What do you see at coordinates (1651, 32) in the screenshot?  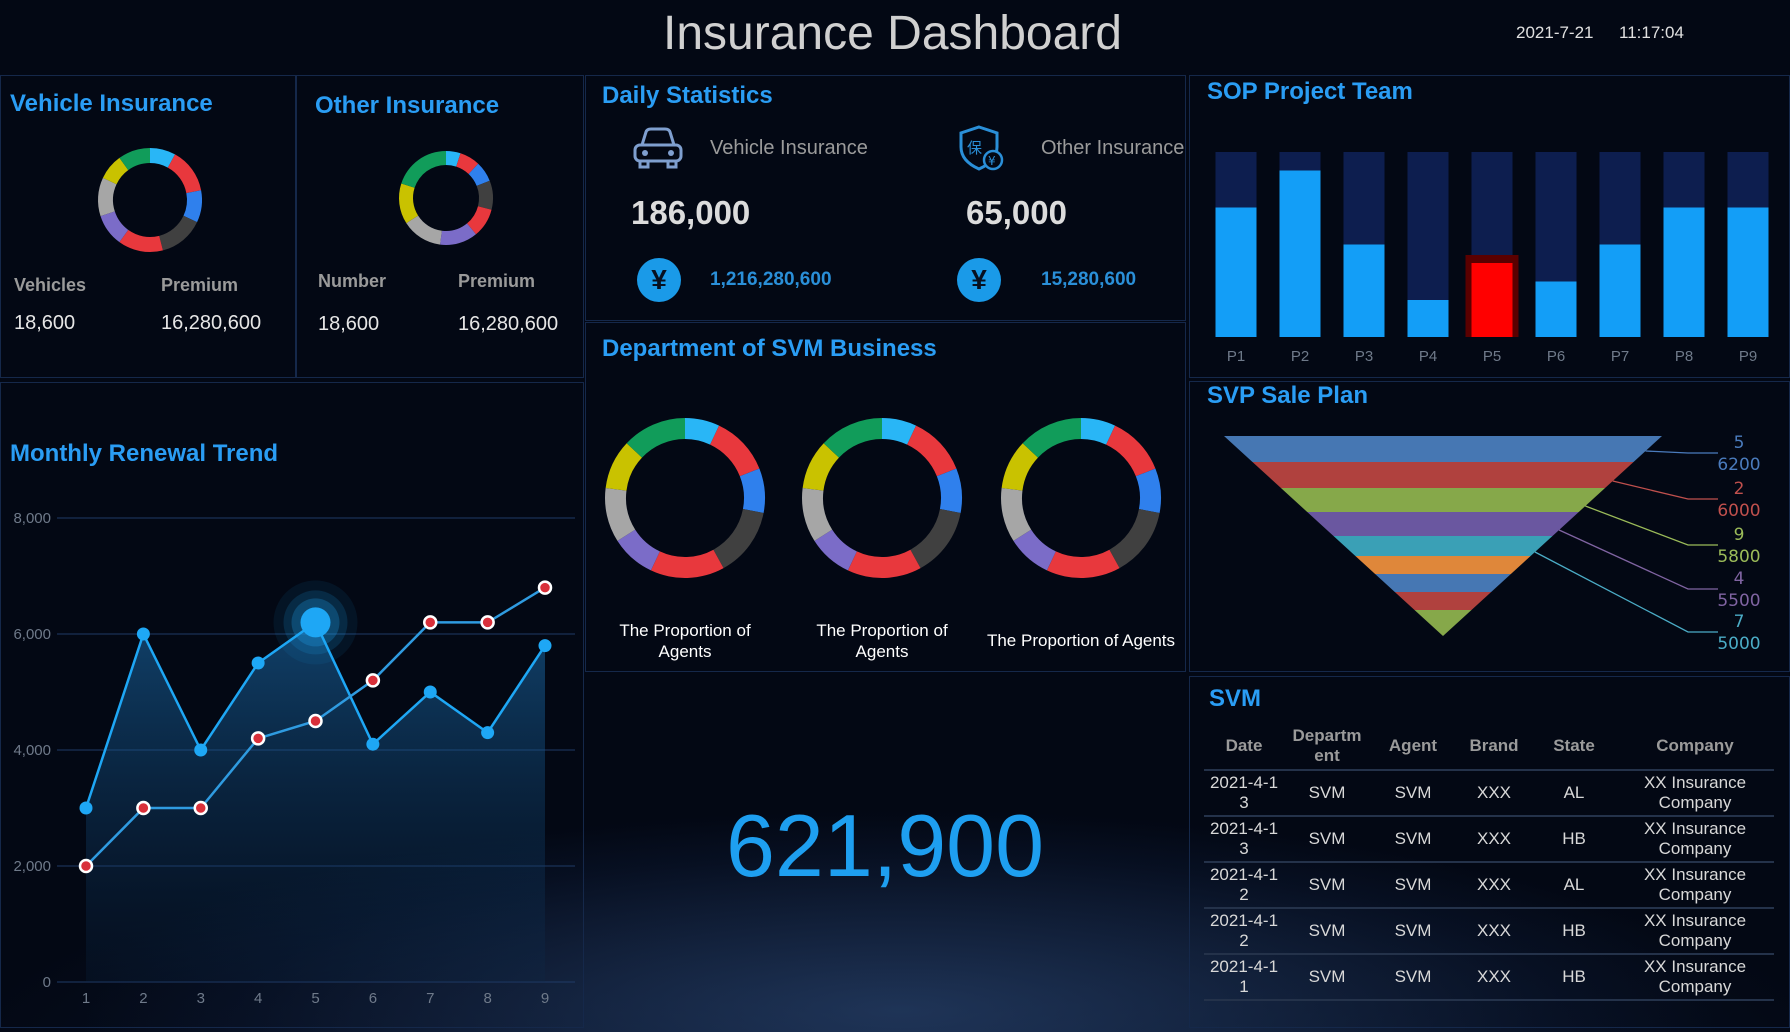 I see `header-time: 11:17:04` at bounding box center [1651, 32].